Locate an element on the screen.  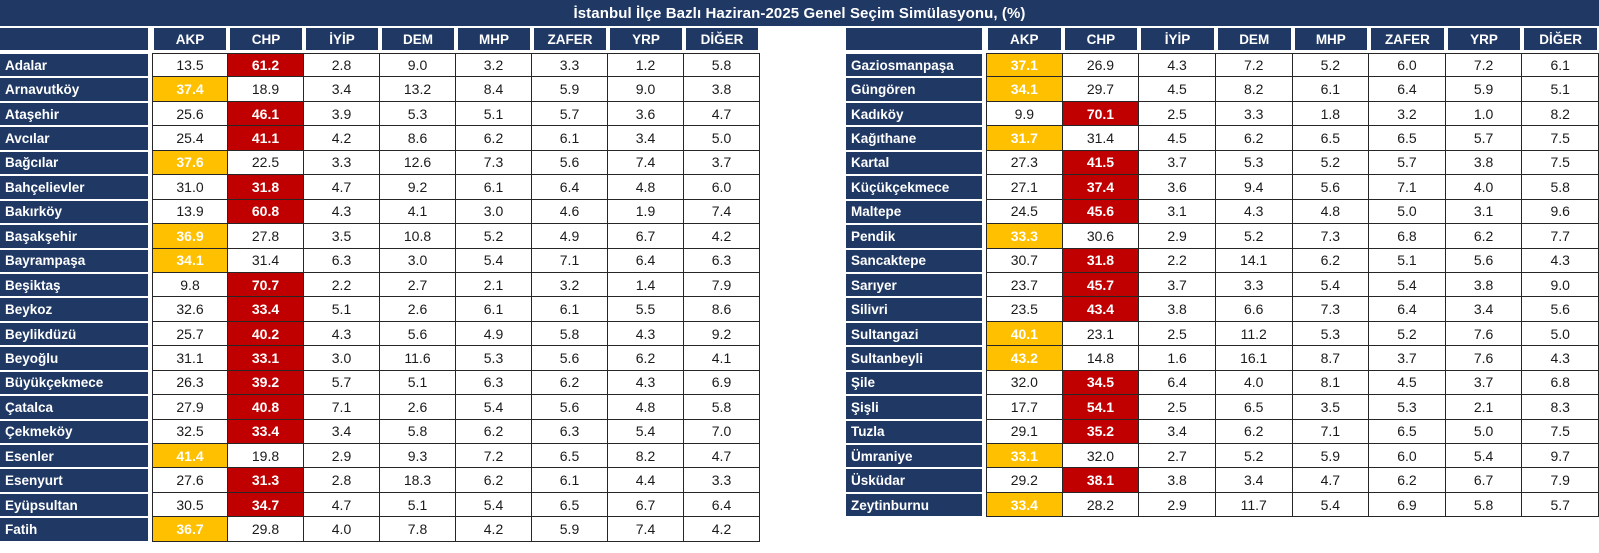
value-cell: 43.2 is located at coordinates (1024, 358).